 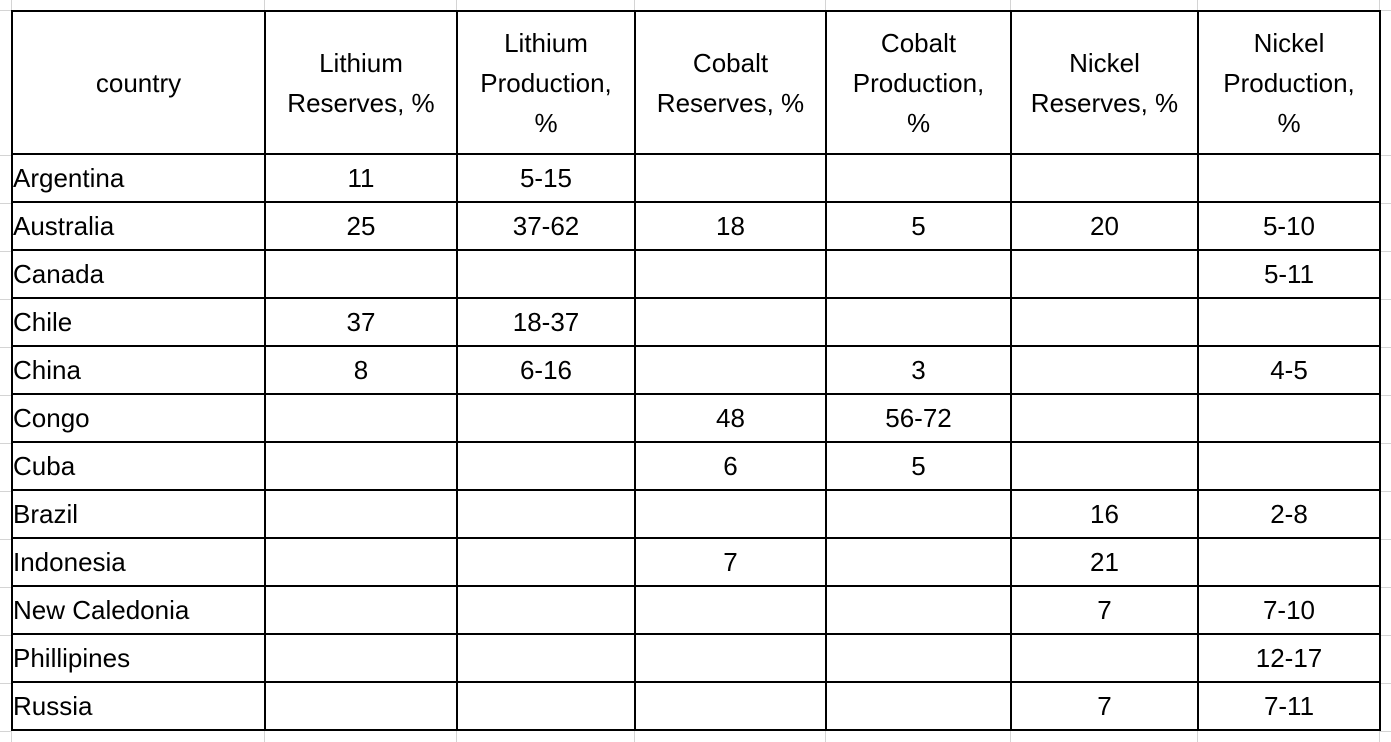 I want to click on value-cell-cobalt-reserves: 6, so click(x=730, y=466).